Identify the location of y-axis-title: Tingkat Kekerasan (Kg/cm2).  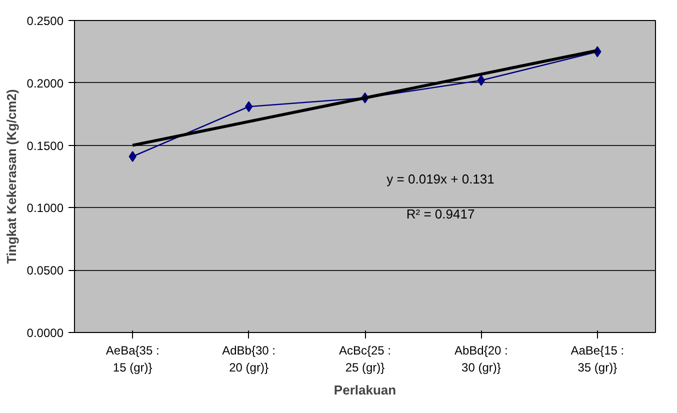
(11, 176).